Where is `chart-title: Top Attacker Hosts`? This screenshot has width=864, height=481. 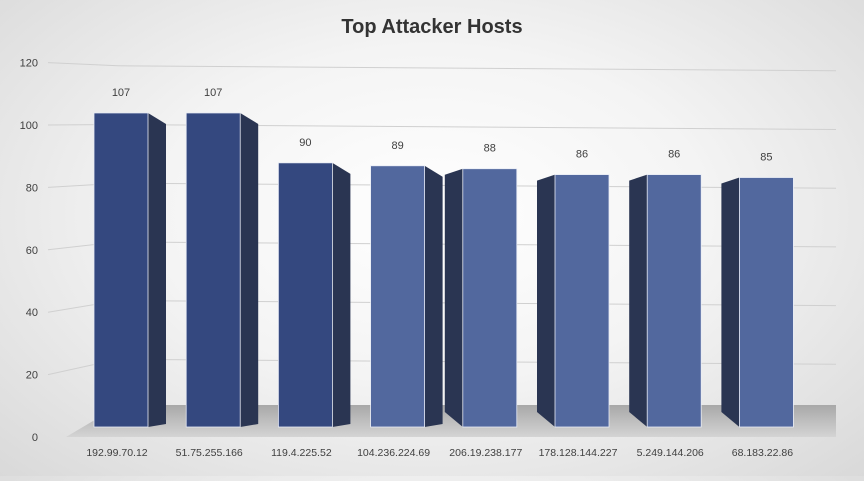 chart-title: Top Attacker Hosts is located at coordinates (431, 27).